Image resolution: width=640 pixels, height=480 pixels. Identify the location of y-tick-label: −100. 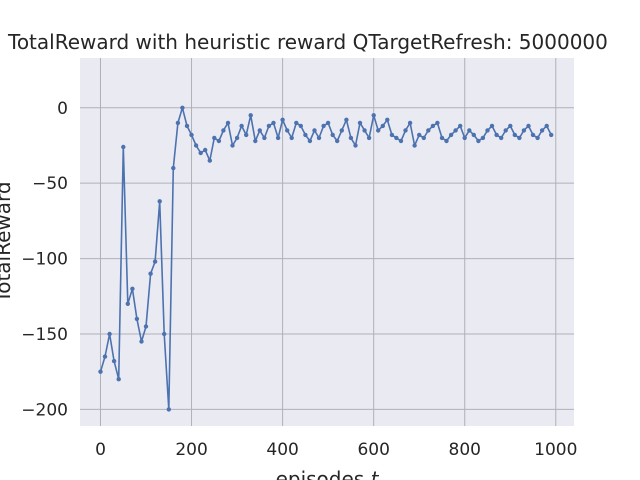
(44, 260).